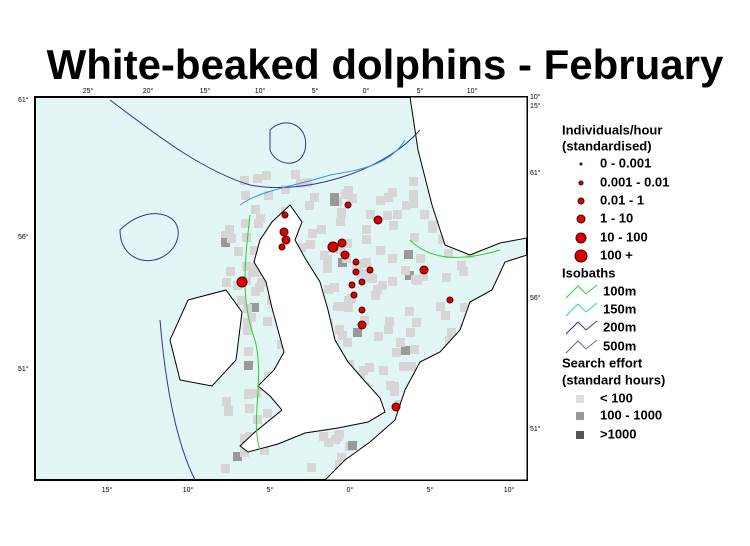 The image size is (750, 546). What do you see at coordinates (148, 91) in the screenshot?
I see `top-label: 20°` at bounding box center [148, 91].